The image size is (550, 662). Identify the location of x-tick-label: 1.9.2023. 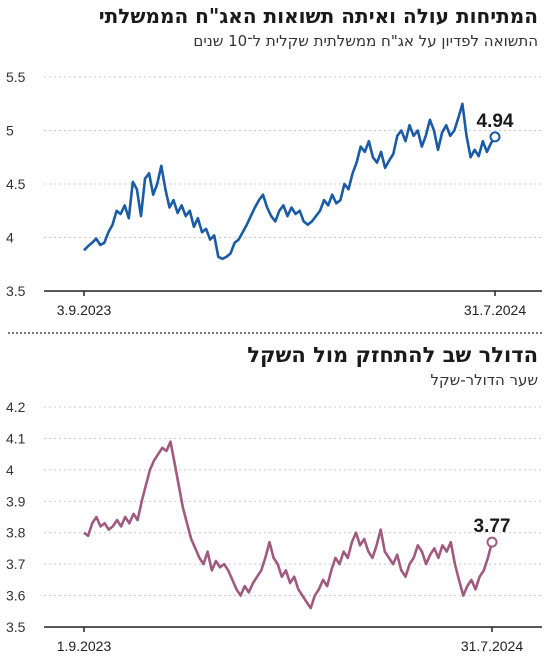
(84, 646).